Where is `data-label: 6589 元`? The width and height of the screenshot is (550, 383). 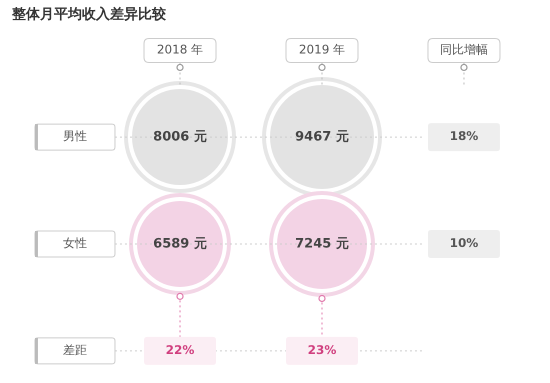 data-label: 6589 元 is located at coordinates (180, 244).